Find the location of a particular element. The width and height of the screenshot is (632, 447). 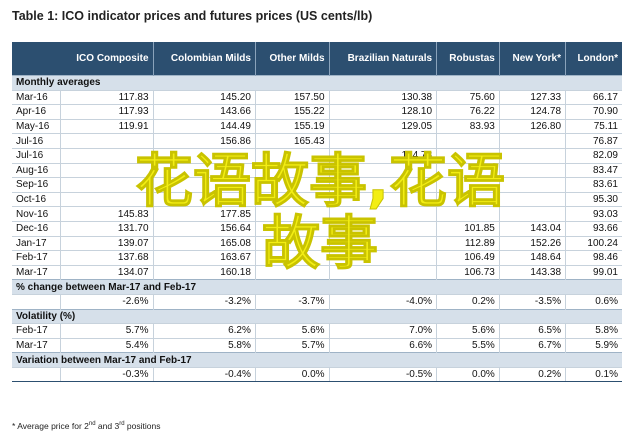

table-cell: 95.30 is located at coordinates (593, 199).